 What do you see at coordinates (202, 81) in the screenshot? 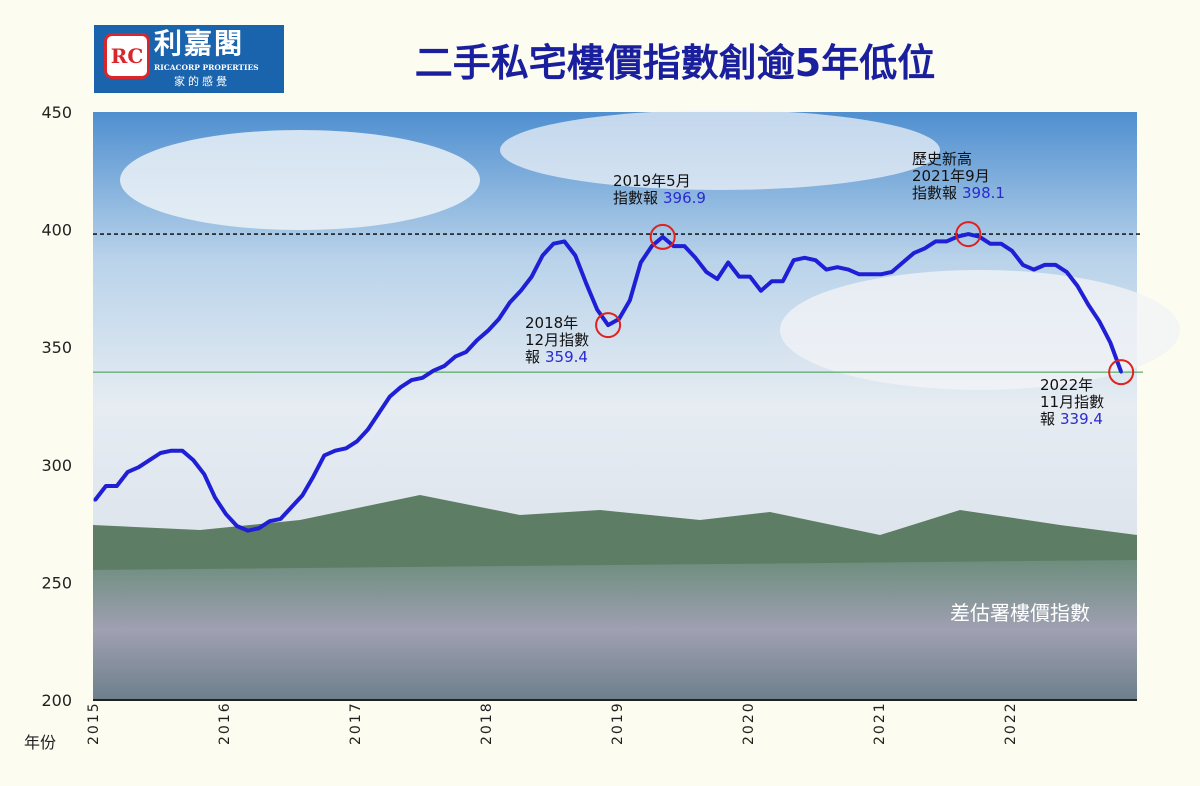
I see `logo-slogan: 家的感覺` at bounding box center [202, 81].